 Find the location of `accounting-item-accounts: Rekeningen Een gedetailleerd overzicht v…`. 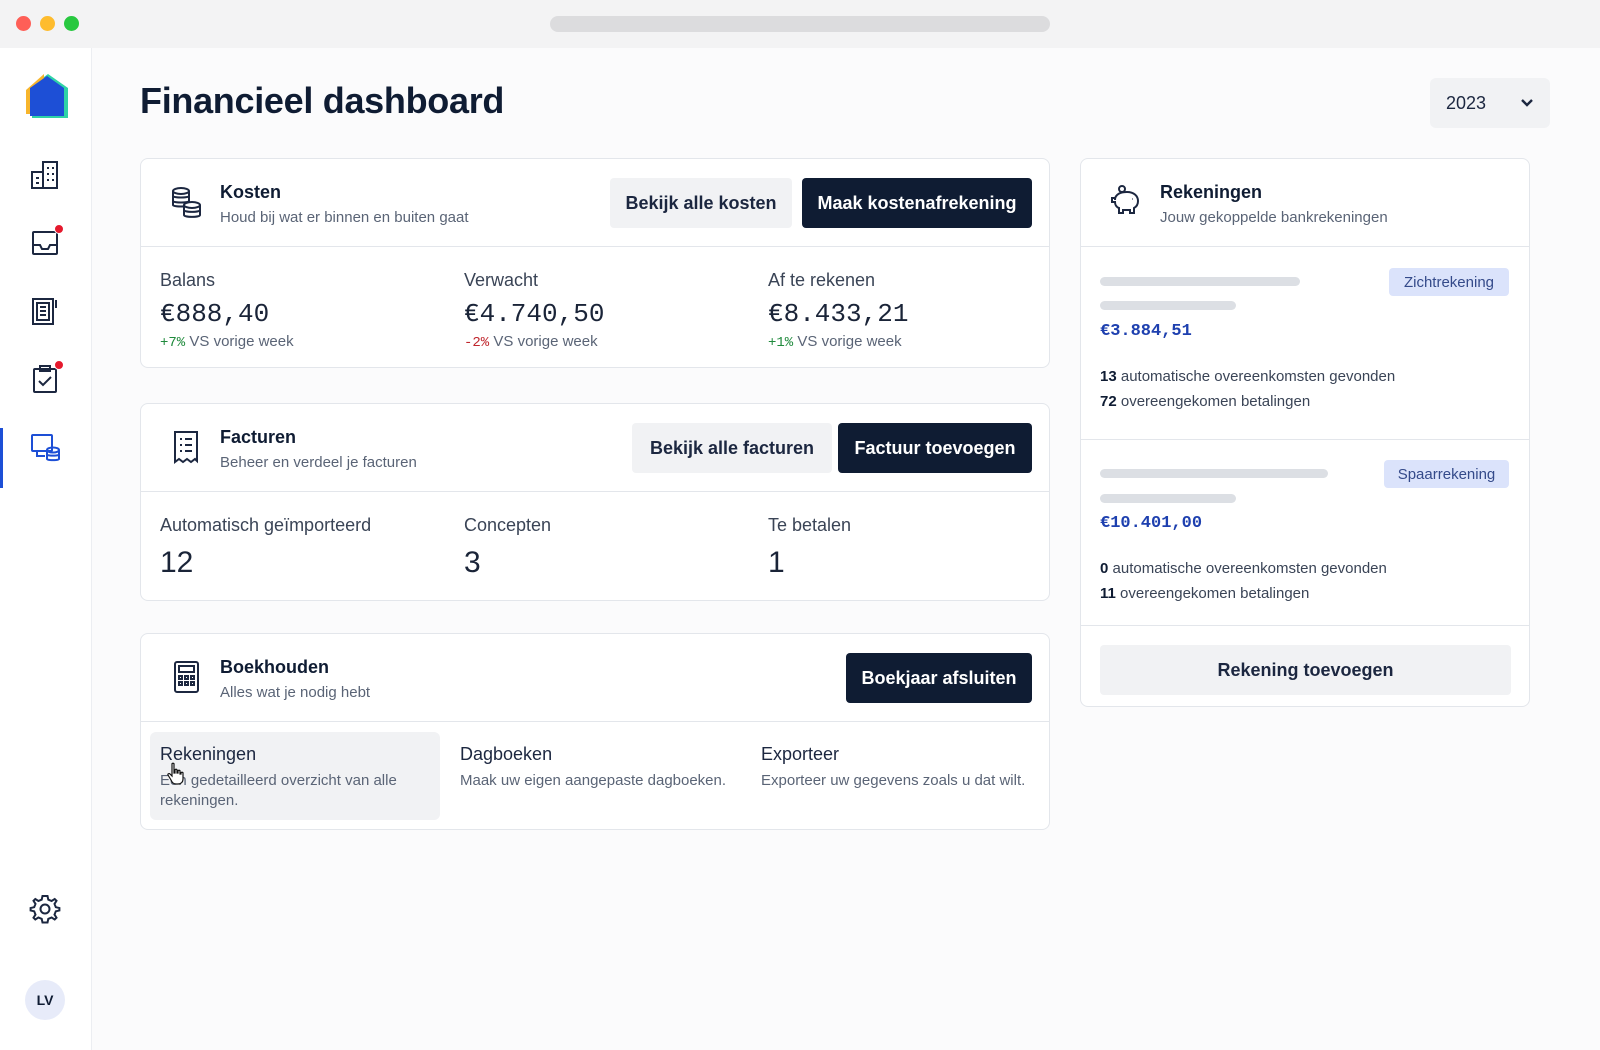

accounting-item-accounts: Rekeningen Een gedetailleerd overzicht v… is located at coordinates (295, 776).